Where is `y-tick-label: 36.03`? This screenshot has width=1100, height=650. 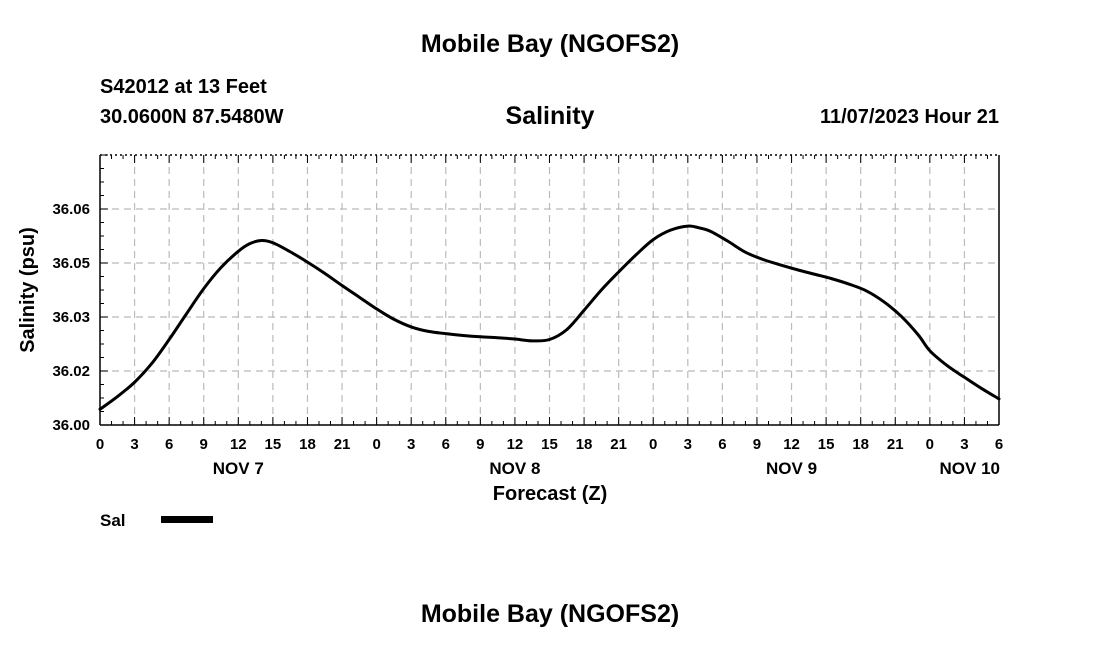
y-tick-label: 36.03 is located at coordinates (71, 317).